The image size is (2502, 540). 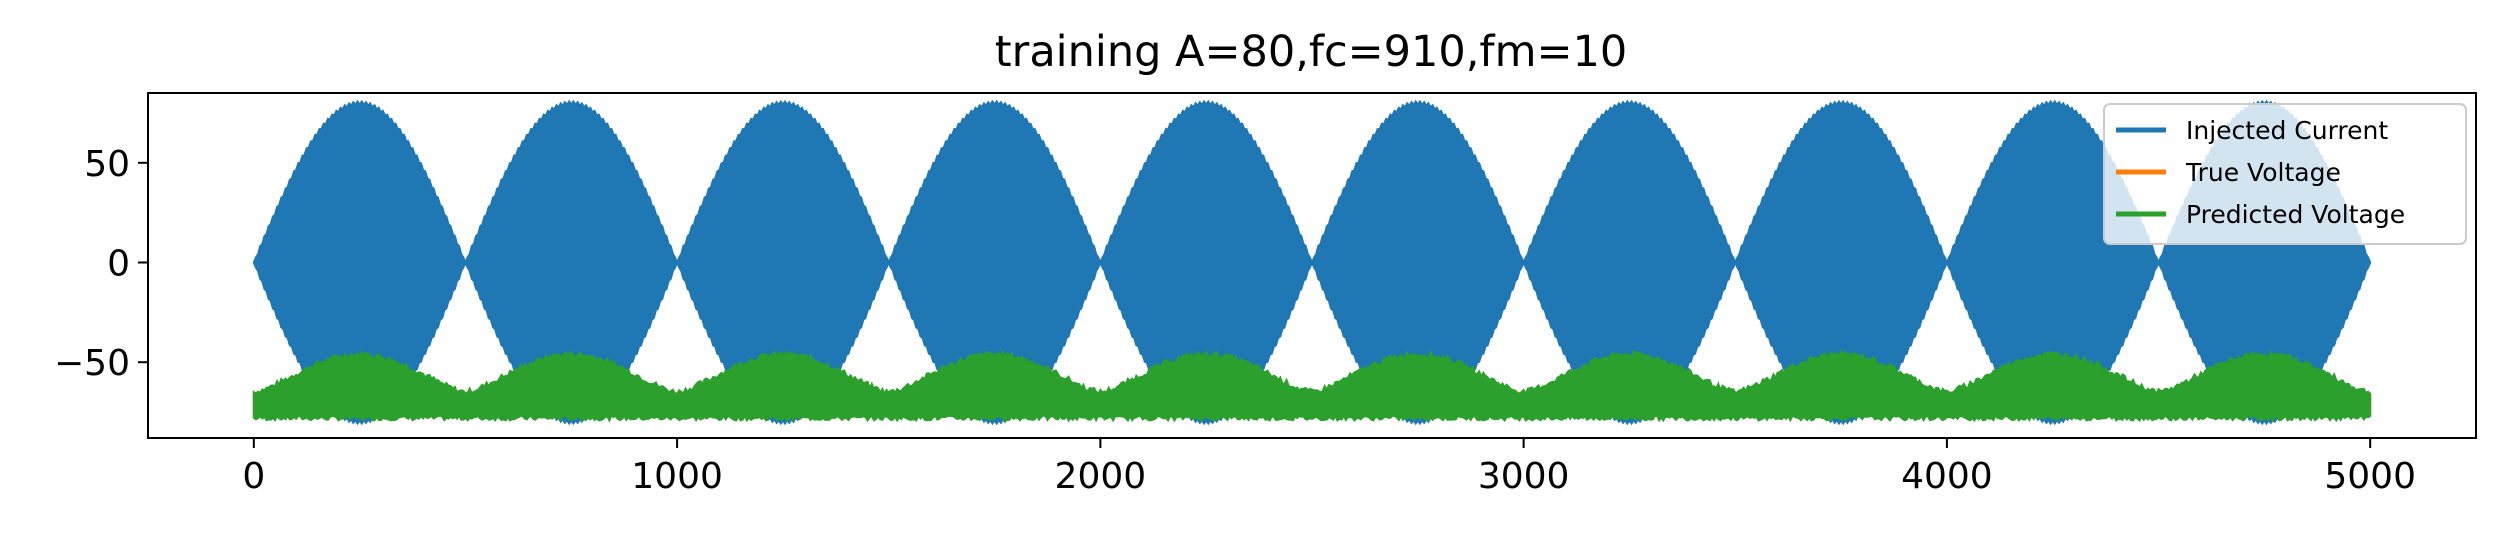 What do you see at coordinates (1101, 476) in the screenshot?
I see `x-tick-label: 2000` at bounding box center [1101, 476].